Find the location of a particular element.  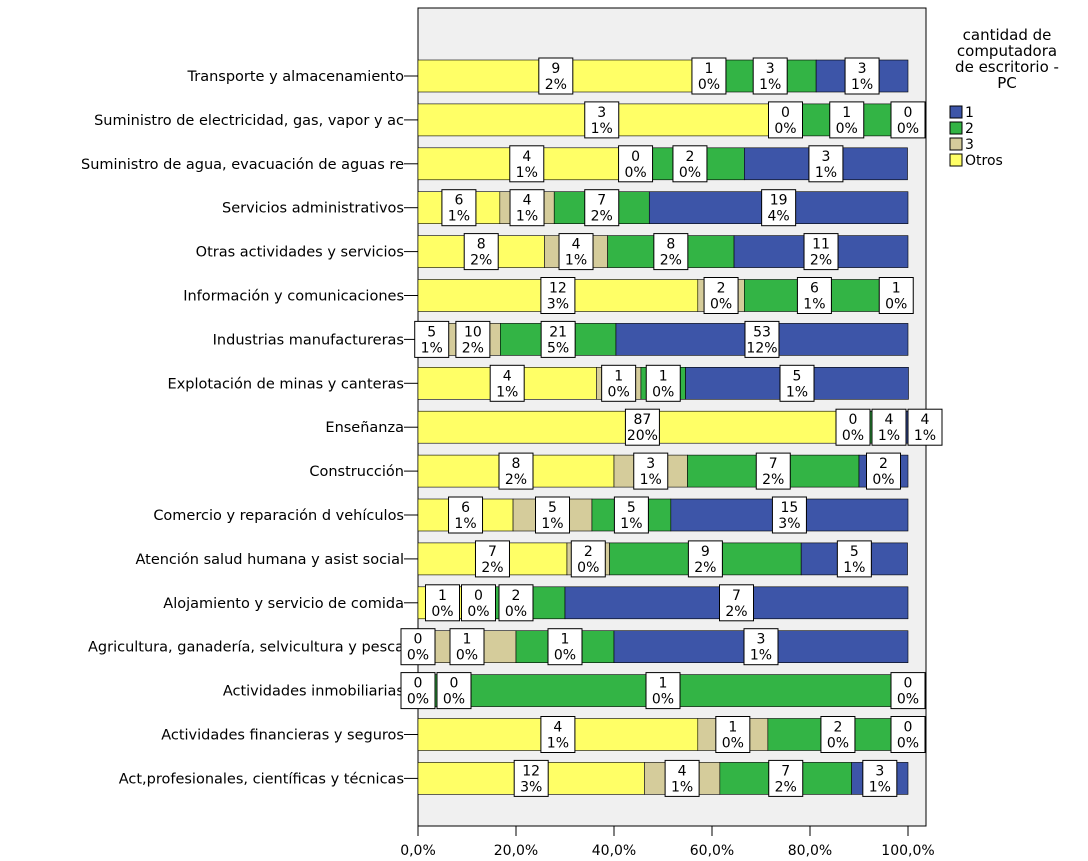

data-label: 153% is located at coordinates (789, 515).